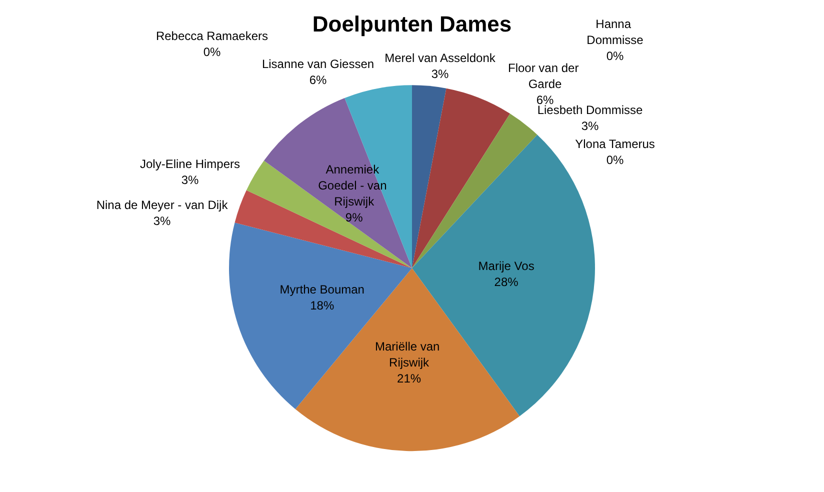 This screenshot has width=824, height=492. Describe the element at coordinates (590, 110) in the screenshot. I see `slice-label: Liesbeth Dommisse` at that location.